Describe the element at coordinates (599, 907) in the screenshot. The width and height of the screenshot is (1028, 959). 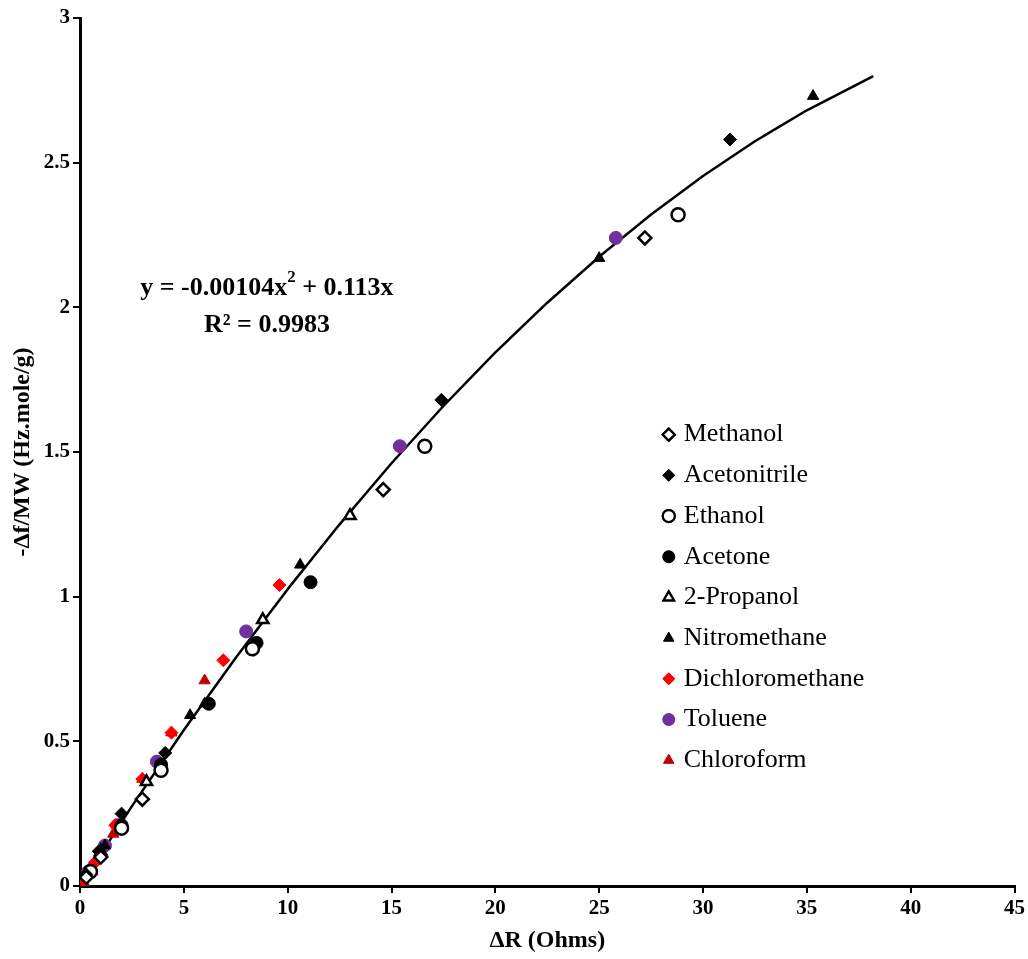
I see `x-tick-label: 25` at that location.